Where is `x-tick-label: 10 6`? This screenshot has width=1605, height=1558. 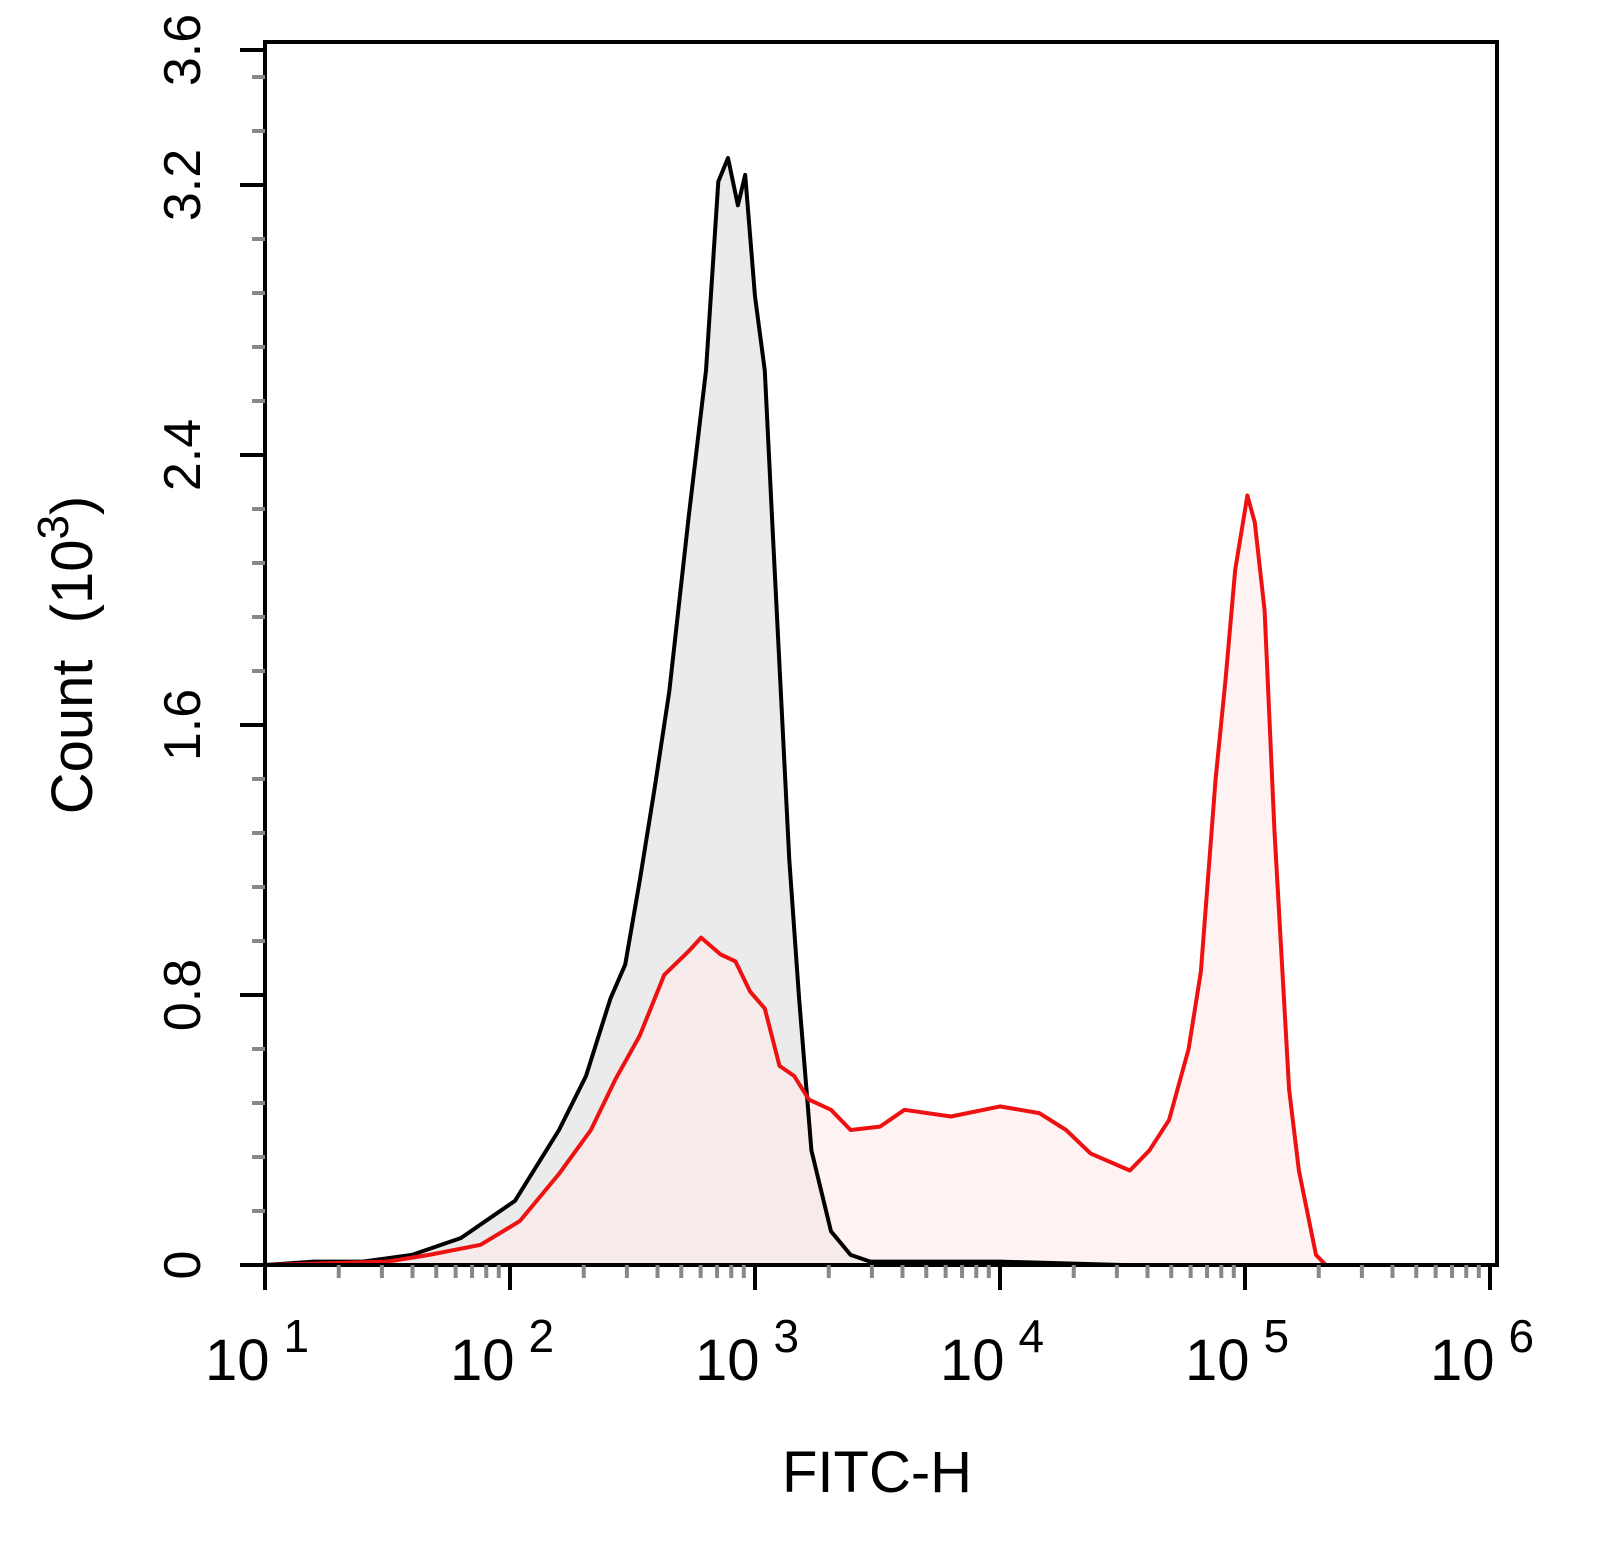
x-tick-label: 10 6 is located at coordinates (1482, 1351).